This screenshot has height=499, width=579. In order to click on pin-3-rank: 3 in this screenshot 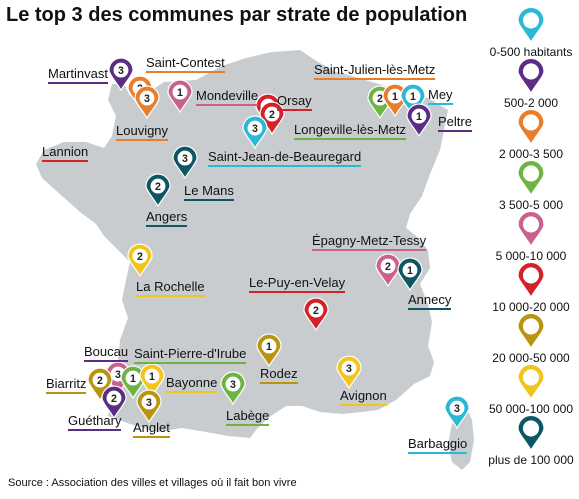, I will do `click(147, 99)`.